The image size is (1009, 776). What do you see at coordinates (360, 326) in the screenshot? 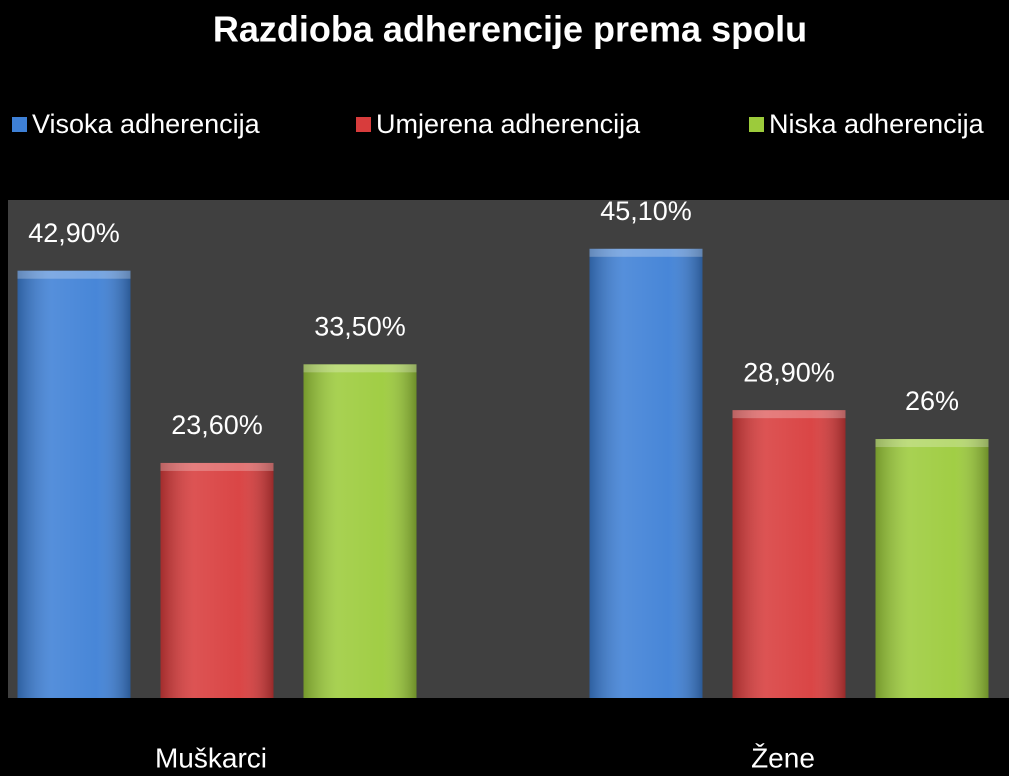
I see `value-label: 33,50%` at bounding box center [360, 326].